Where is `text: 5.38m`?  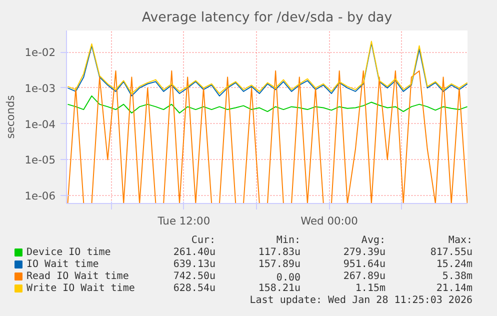 text: 5.38m is located at coordinates (457, 276).